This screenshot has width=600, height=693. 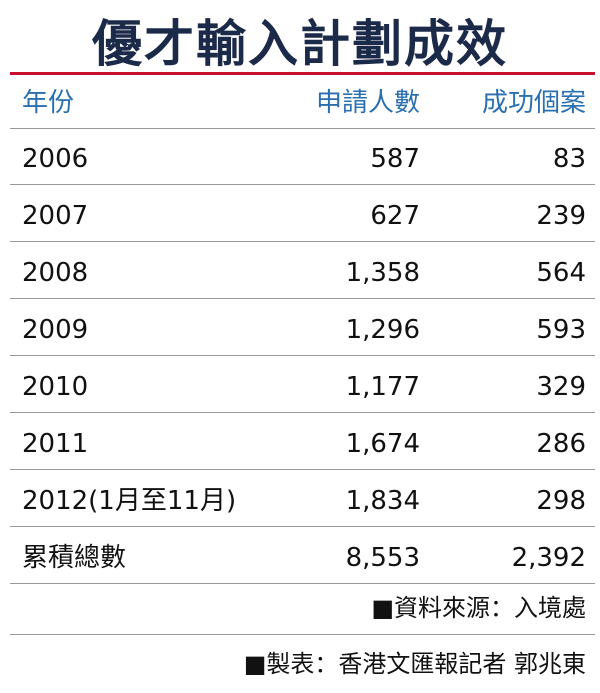 What do you see at coordinates (533, 103) in the screenshot?
I see `column-header: 成功個案` at bounding box center [533, 103].